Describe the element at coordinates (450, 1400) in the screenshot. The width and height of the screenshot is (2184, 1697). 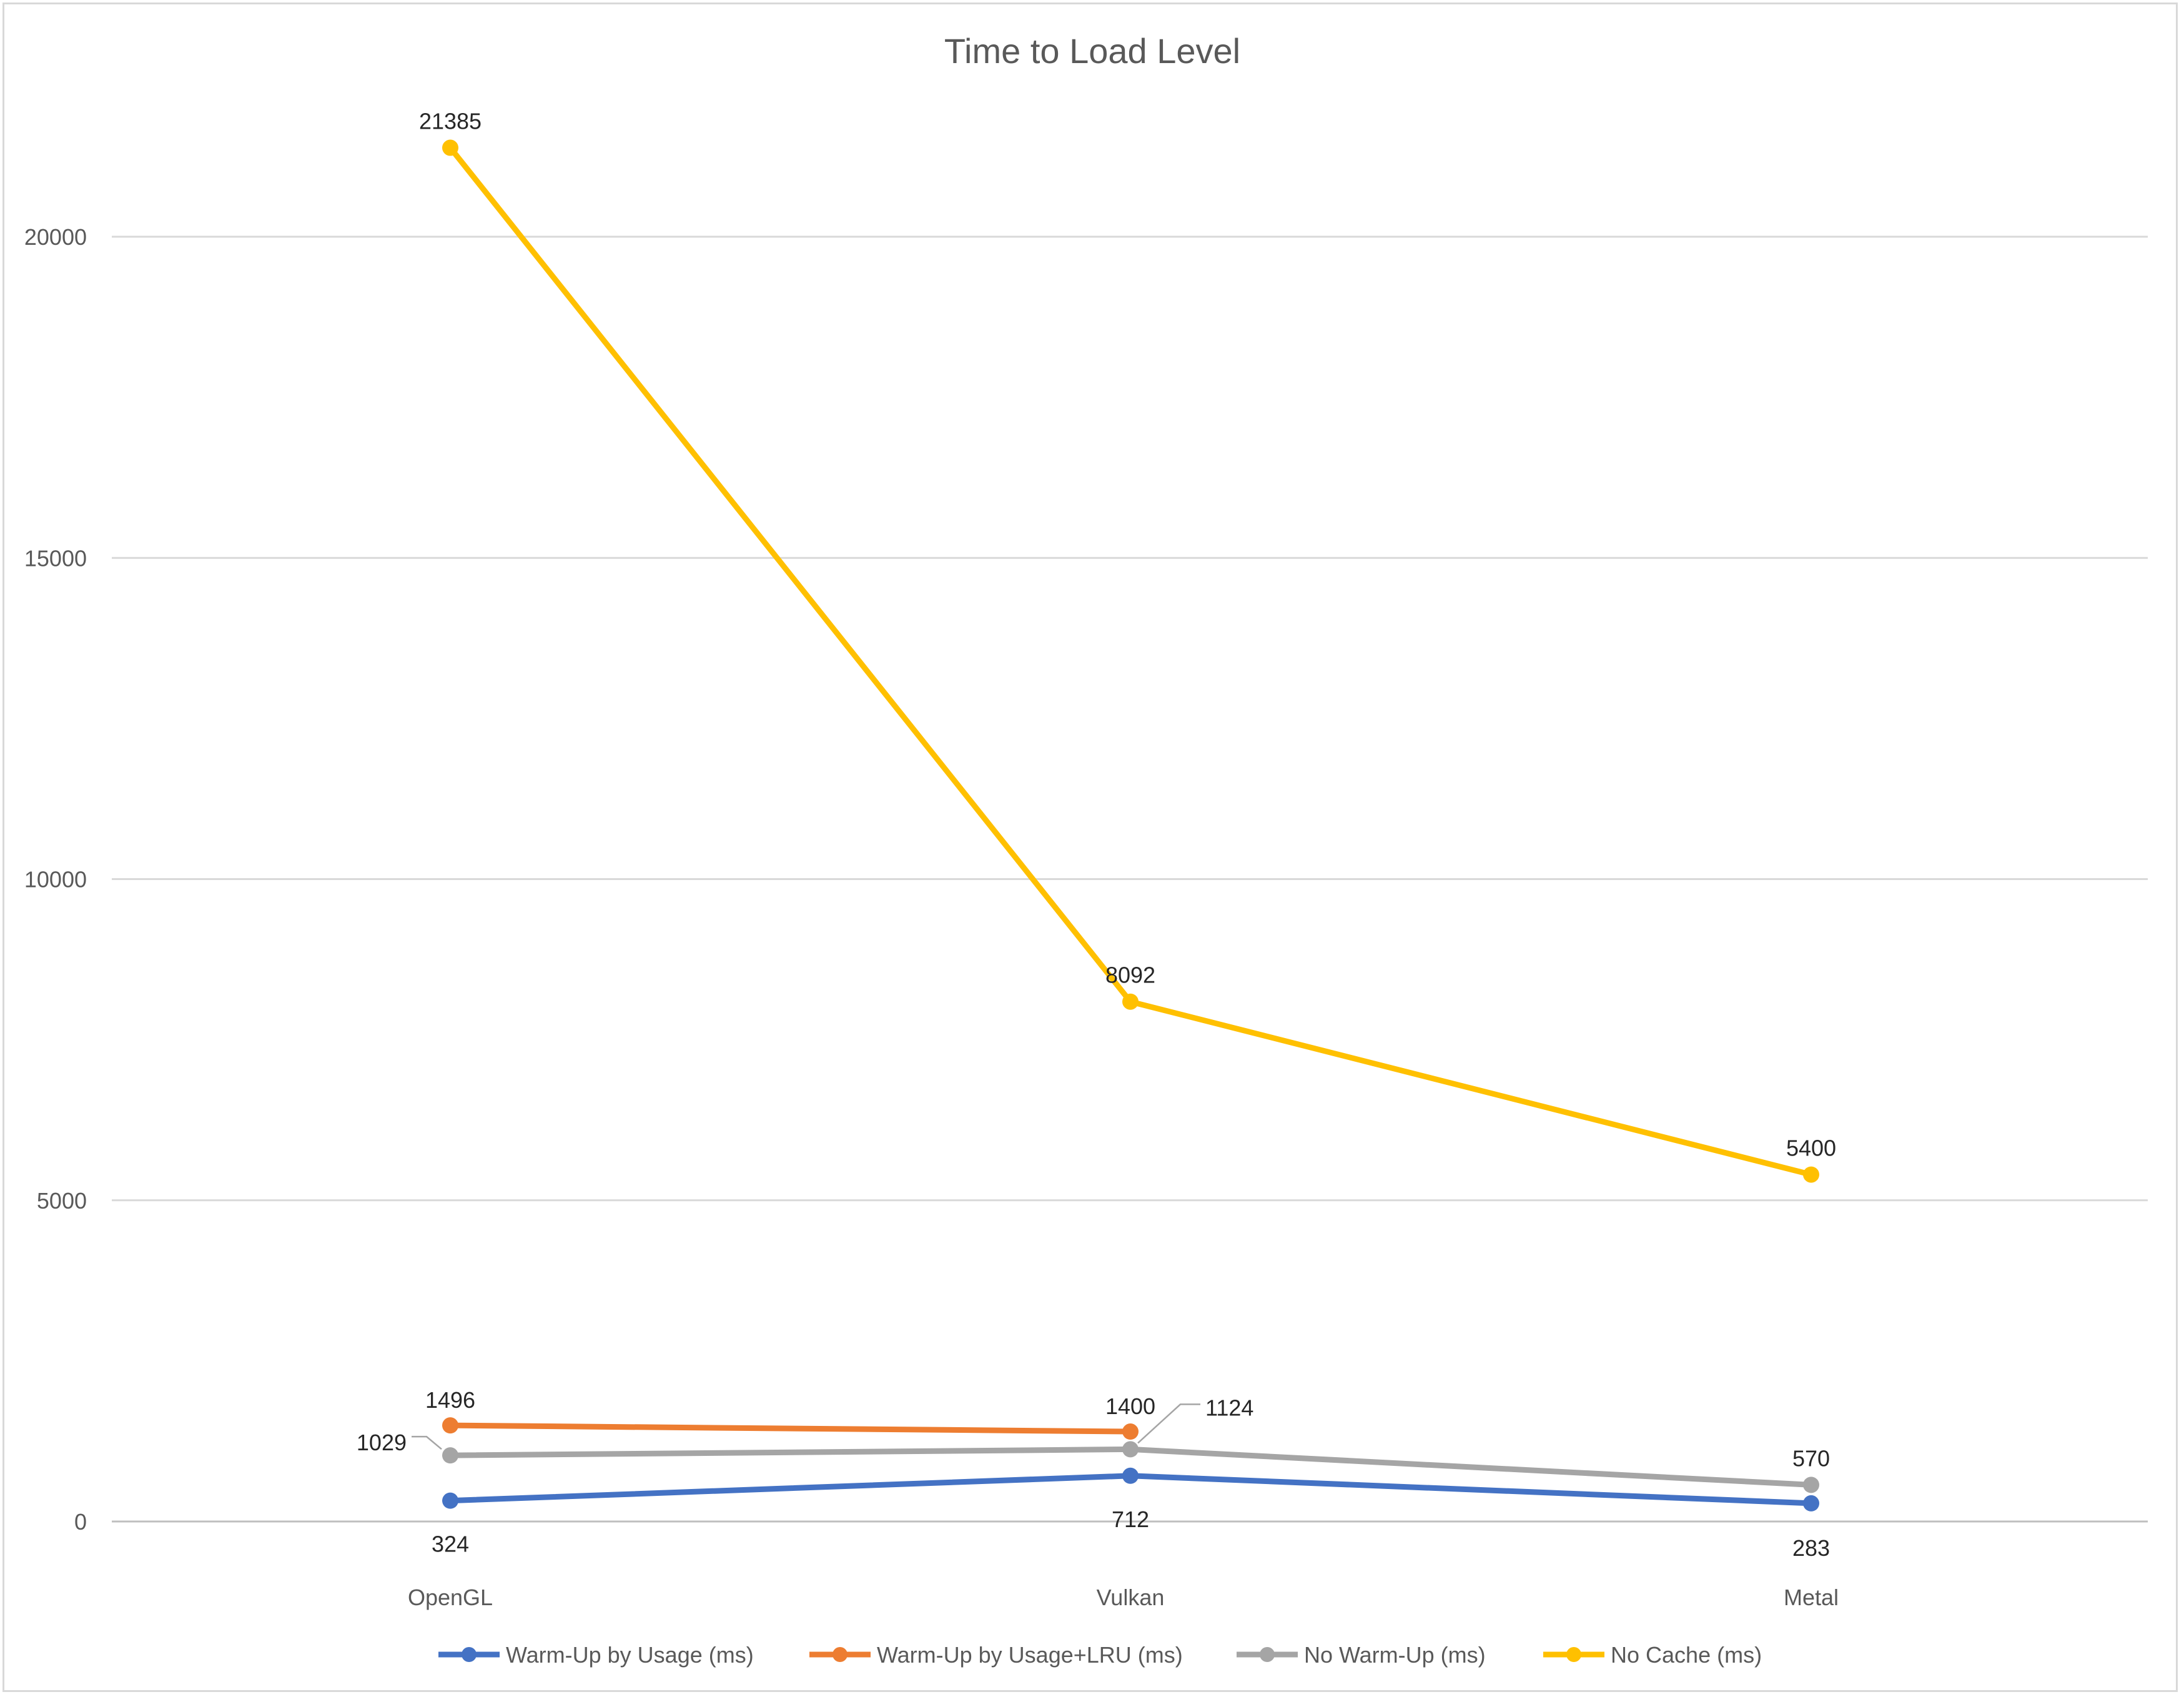
I see `data-label: 1496` at that location.